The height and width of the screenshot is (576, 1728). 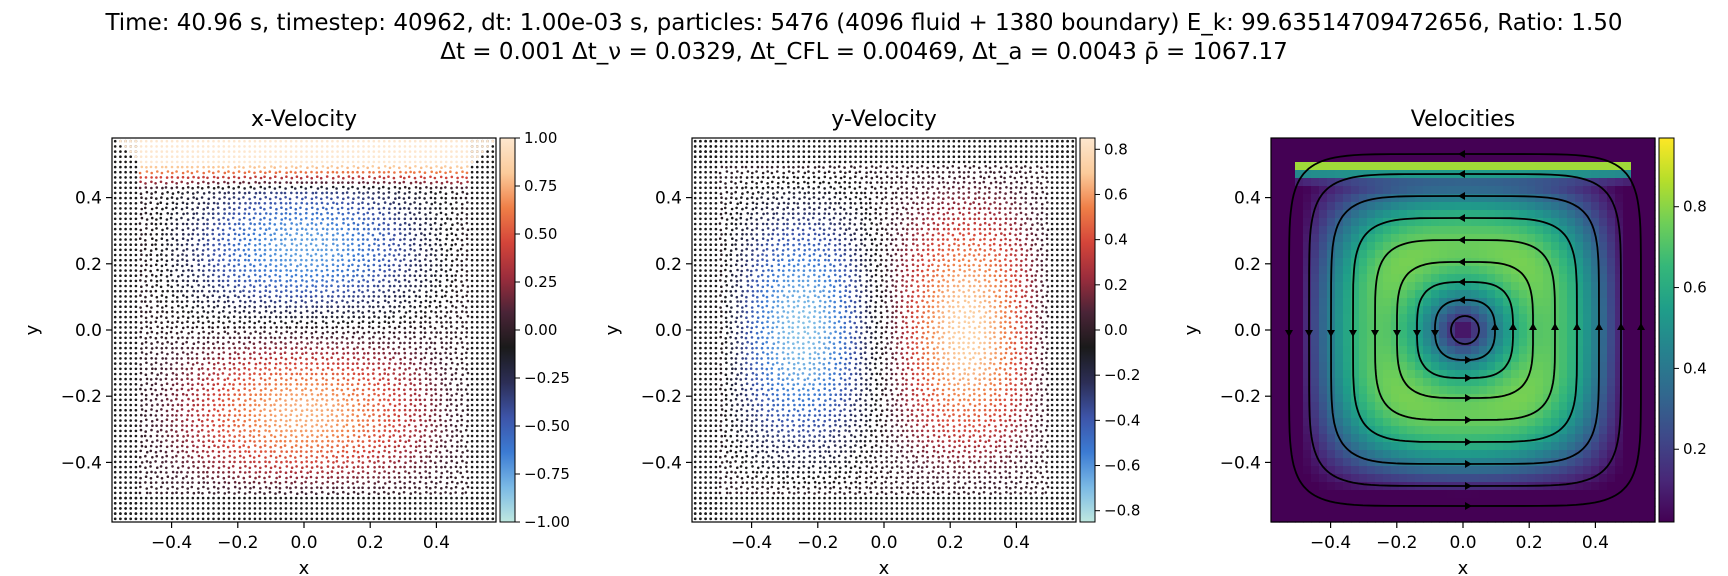 What do you see at coordinates (547, 522) in the screenshot?
I see `colorbar-tick-label: −1.00` at bounding box center [547, 522].